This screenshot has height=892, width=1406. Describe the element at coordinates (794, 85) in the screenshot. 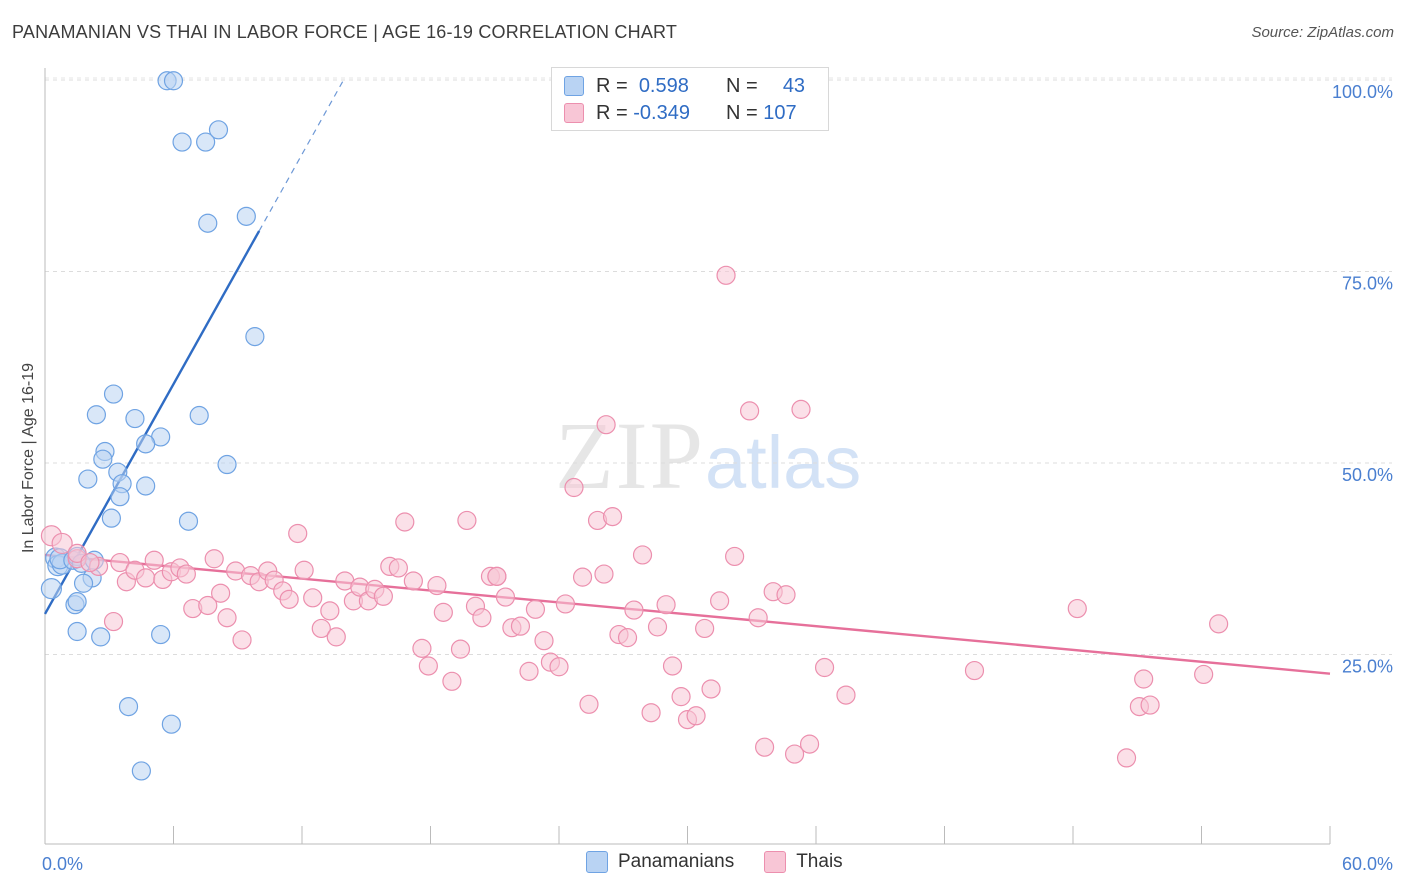

I see `legend-n-value: 43` at that location.